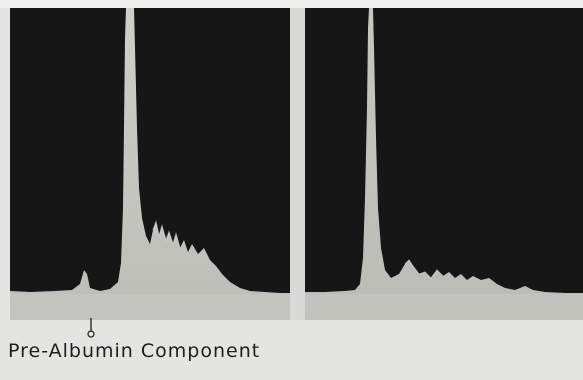  I want to click on panel-divider, so click(297, 164).